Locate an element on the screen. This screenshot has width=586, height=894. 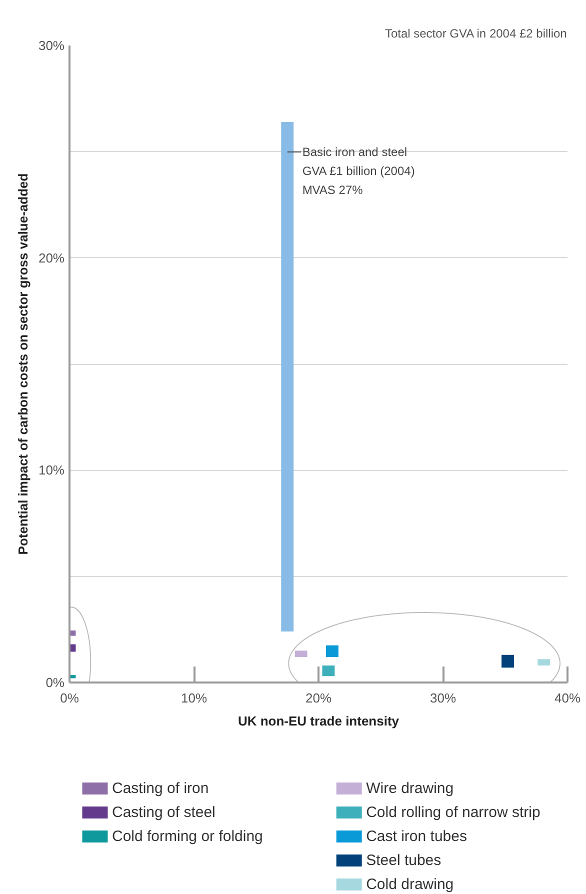
legend-label: Cast iron tubes is located at coordinates (416, 836).